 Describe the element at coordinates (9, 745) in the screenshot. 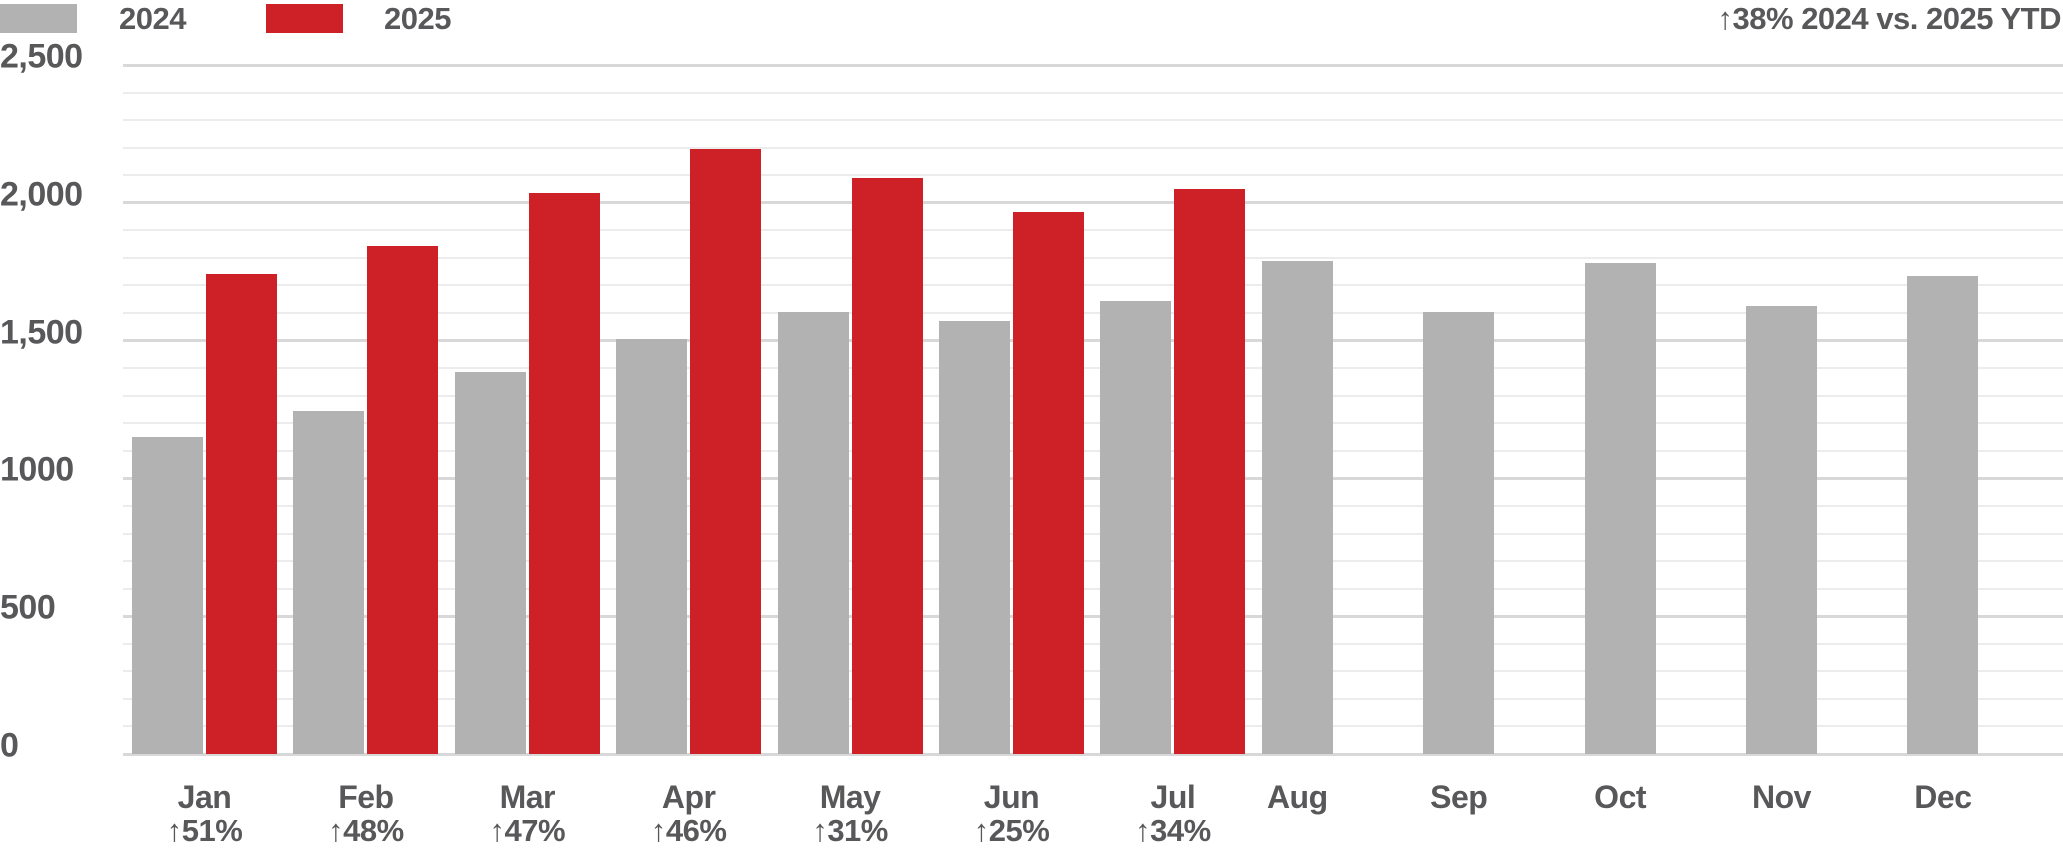

I see `y-tick-label: 0` at that location.